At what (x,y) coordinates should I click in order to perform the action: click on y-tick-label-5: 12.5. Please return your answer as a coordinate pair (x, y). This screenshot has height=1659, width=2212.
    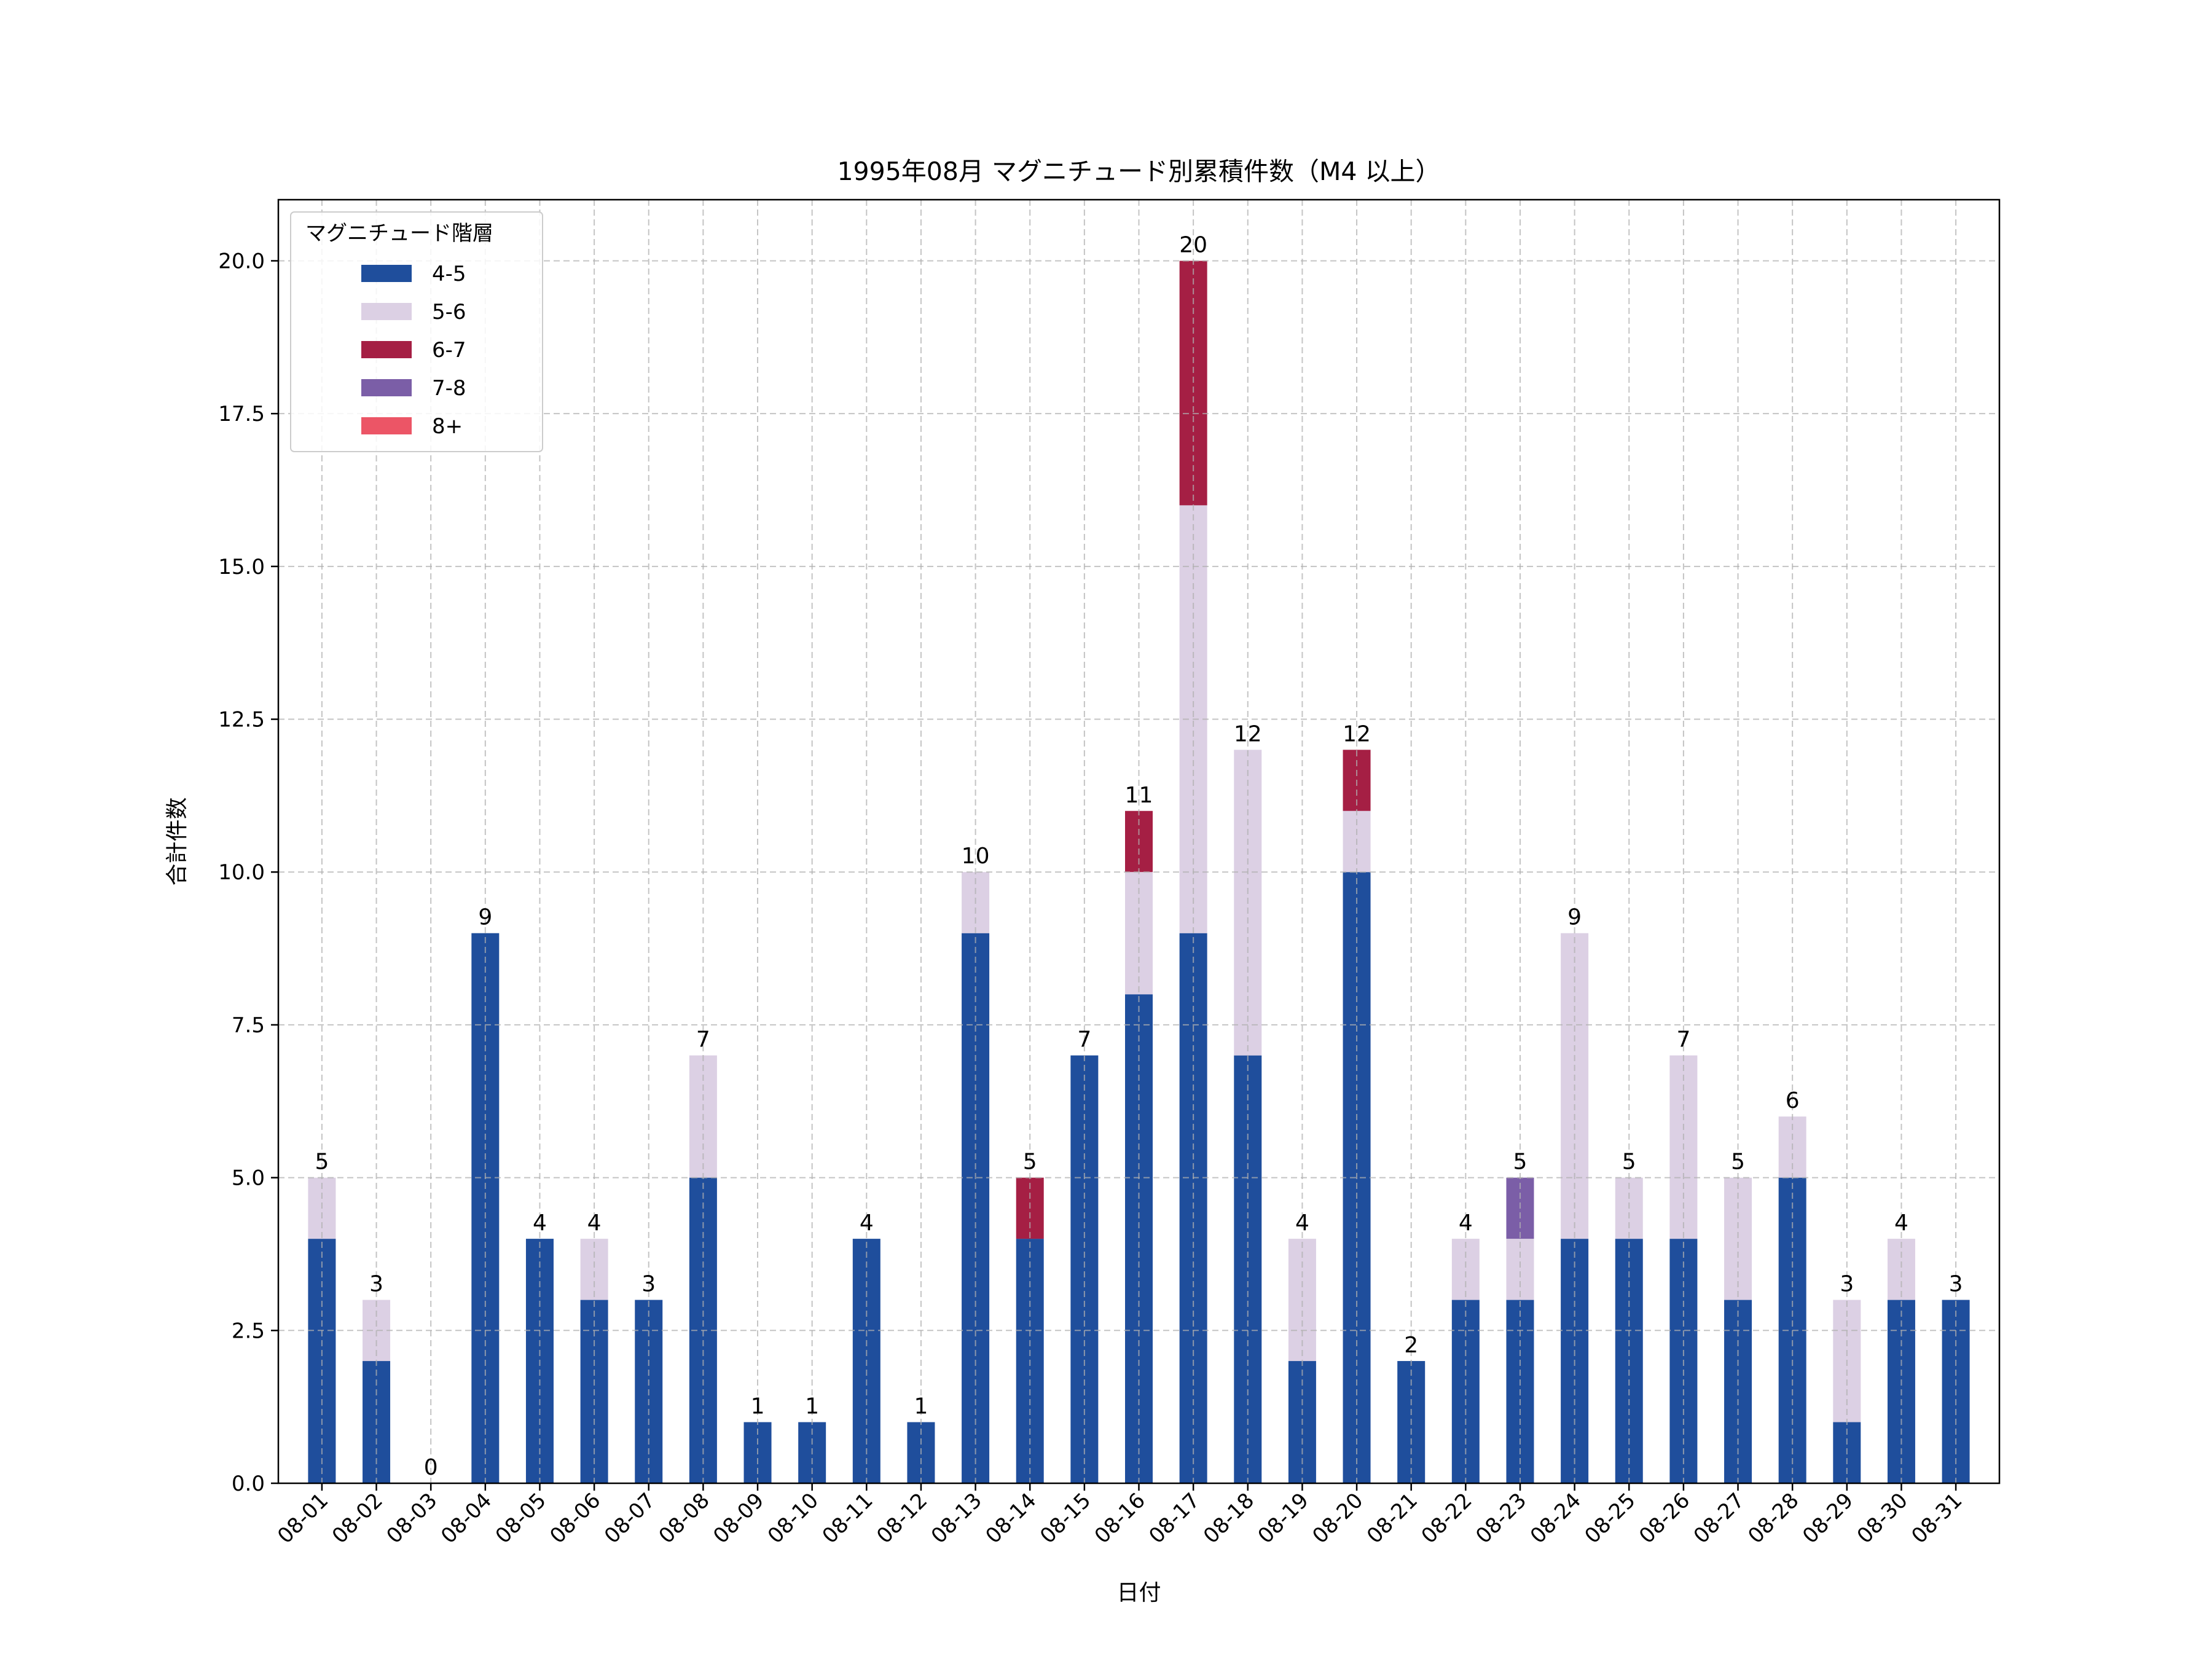
    Looking at the image, I should click on (241, 720).